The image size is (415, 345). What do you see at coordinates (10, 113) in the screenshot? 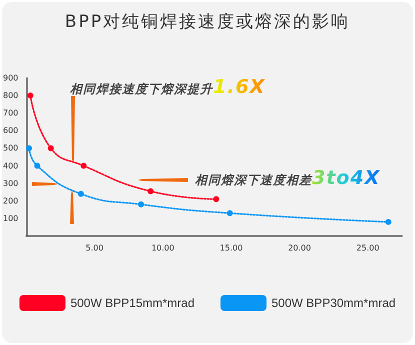
I see `y-tick-label: 700` at bounding box center [10, 113].